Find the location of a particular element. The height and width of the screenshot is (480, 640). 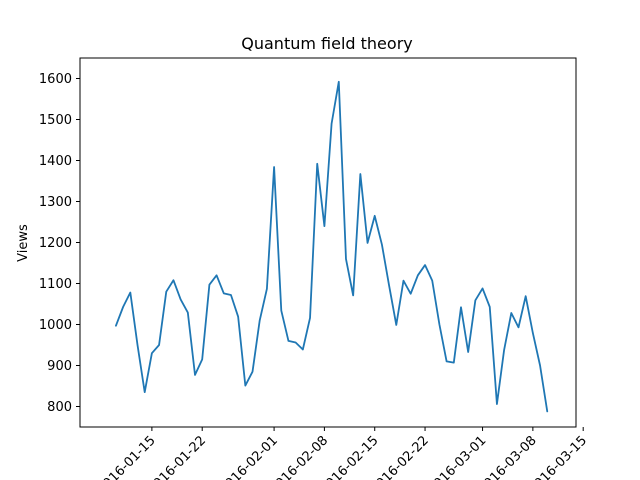

chart-title: Quantum field theory is located at coordinates (326, 43).